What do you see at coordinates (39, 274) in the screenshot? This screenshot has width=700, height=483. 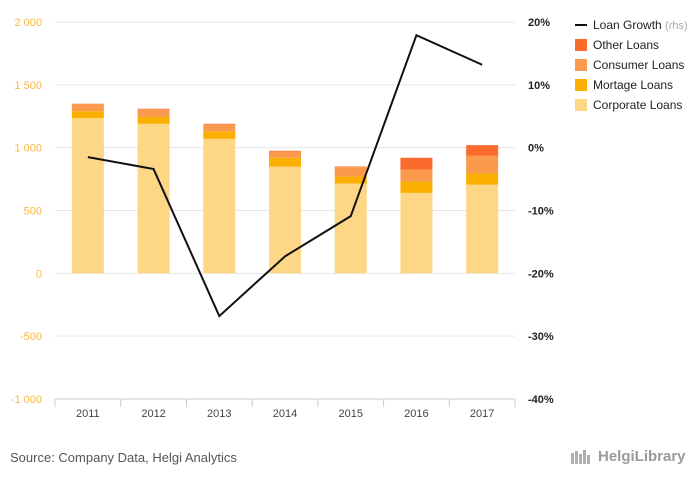 I see `y-left-tick-label: 0` at bounding box center [39, 274].